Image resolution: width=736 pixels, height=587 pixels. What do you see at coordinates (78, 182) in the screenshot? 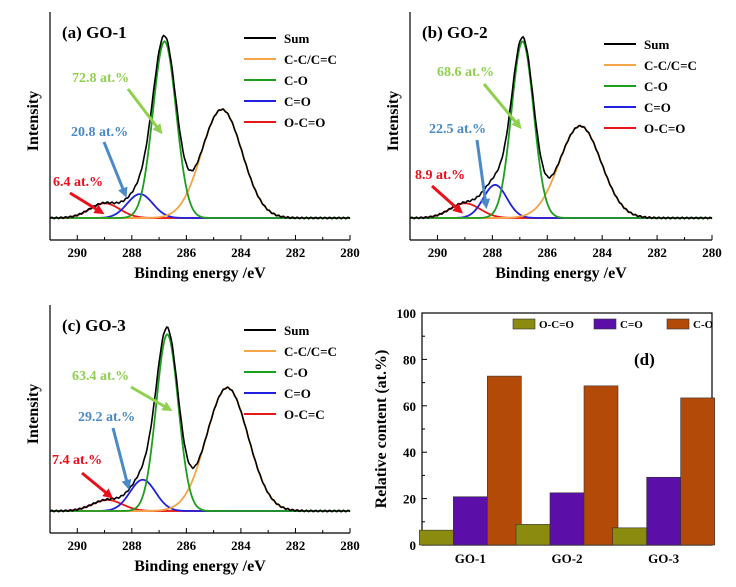
I see `oceo-annotation: 6.4 at.%` at bounding box center [78, 182].